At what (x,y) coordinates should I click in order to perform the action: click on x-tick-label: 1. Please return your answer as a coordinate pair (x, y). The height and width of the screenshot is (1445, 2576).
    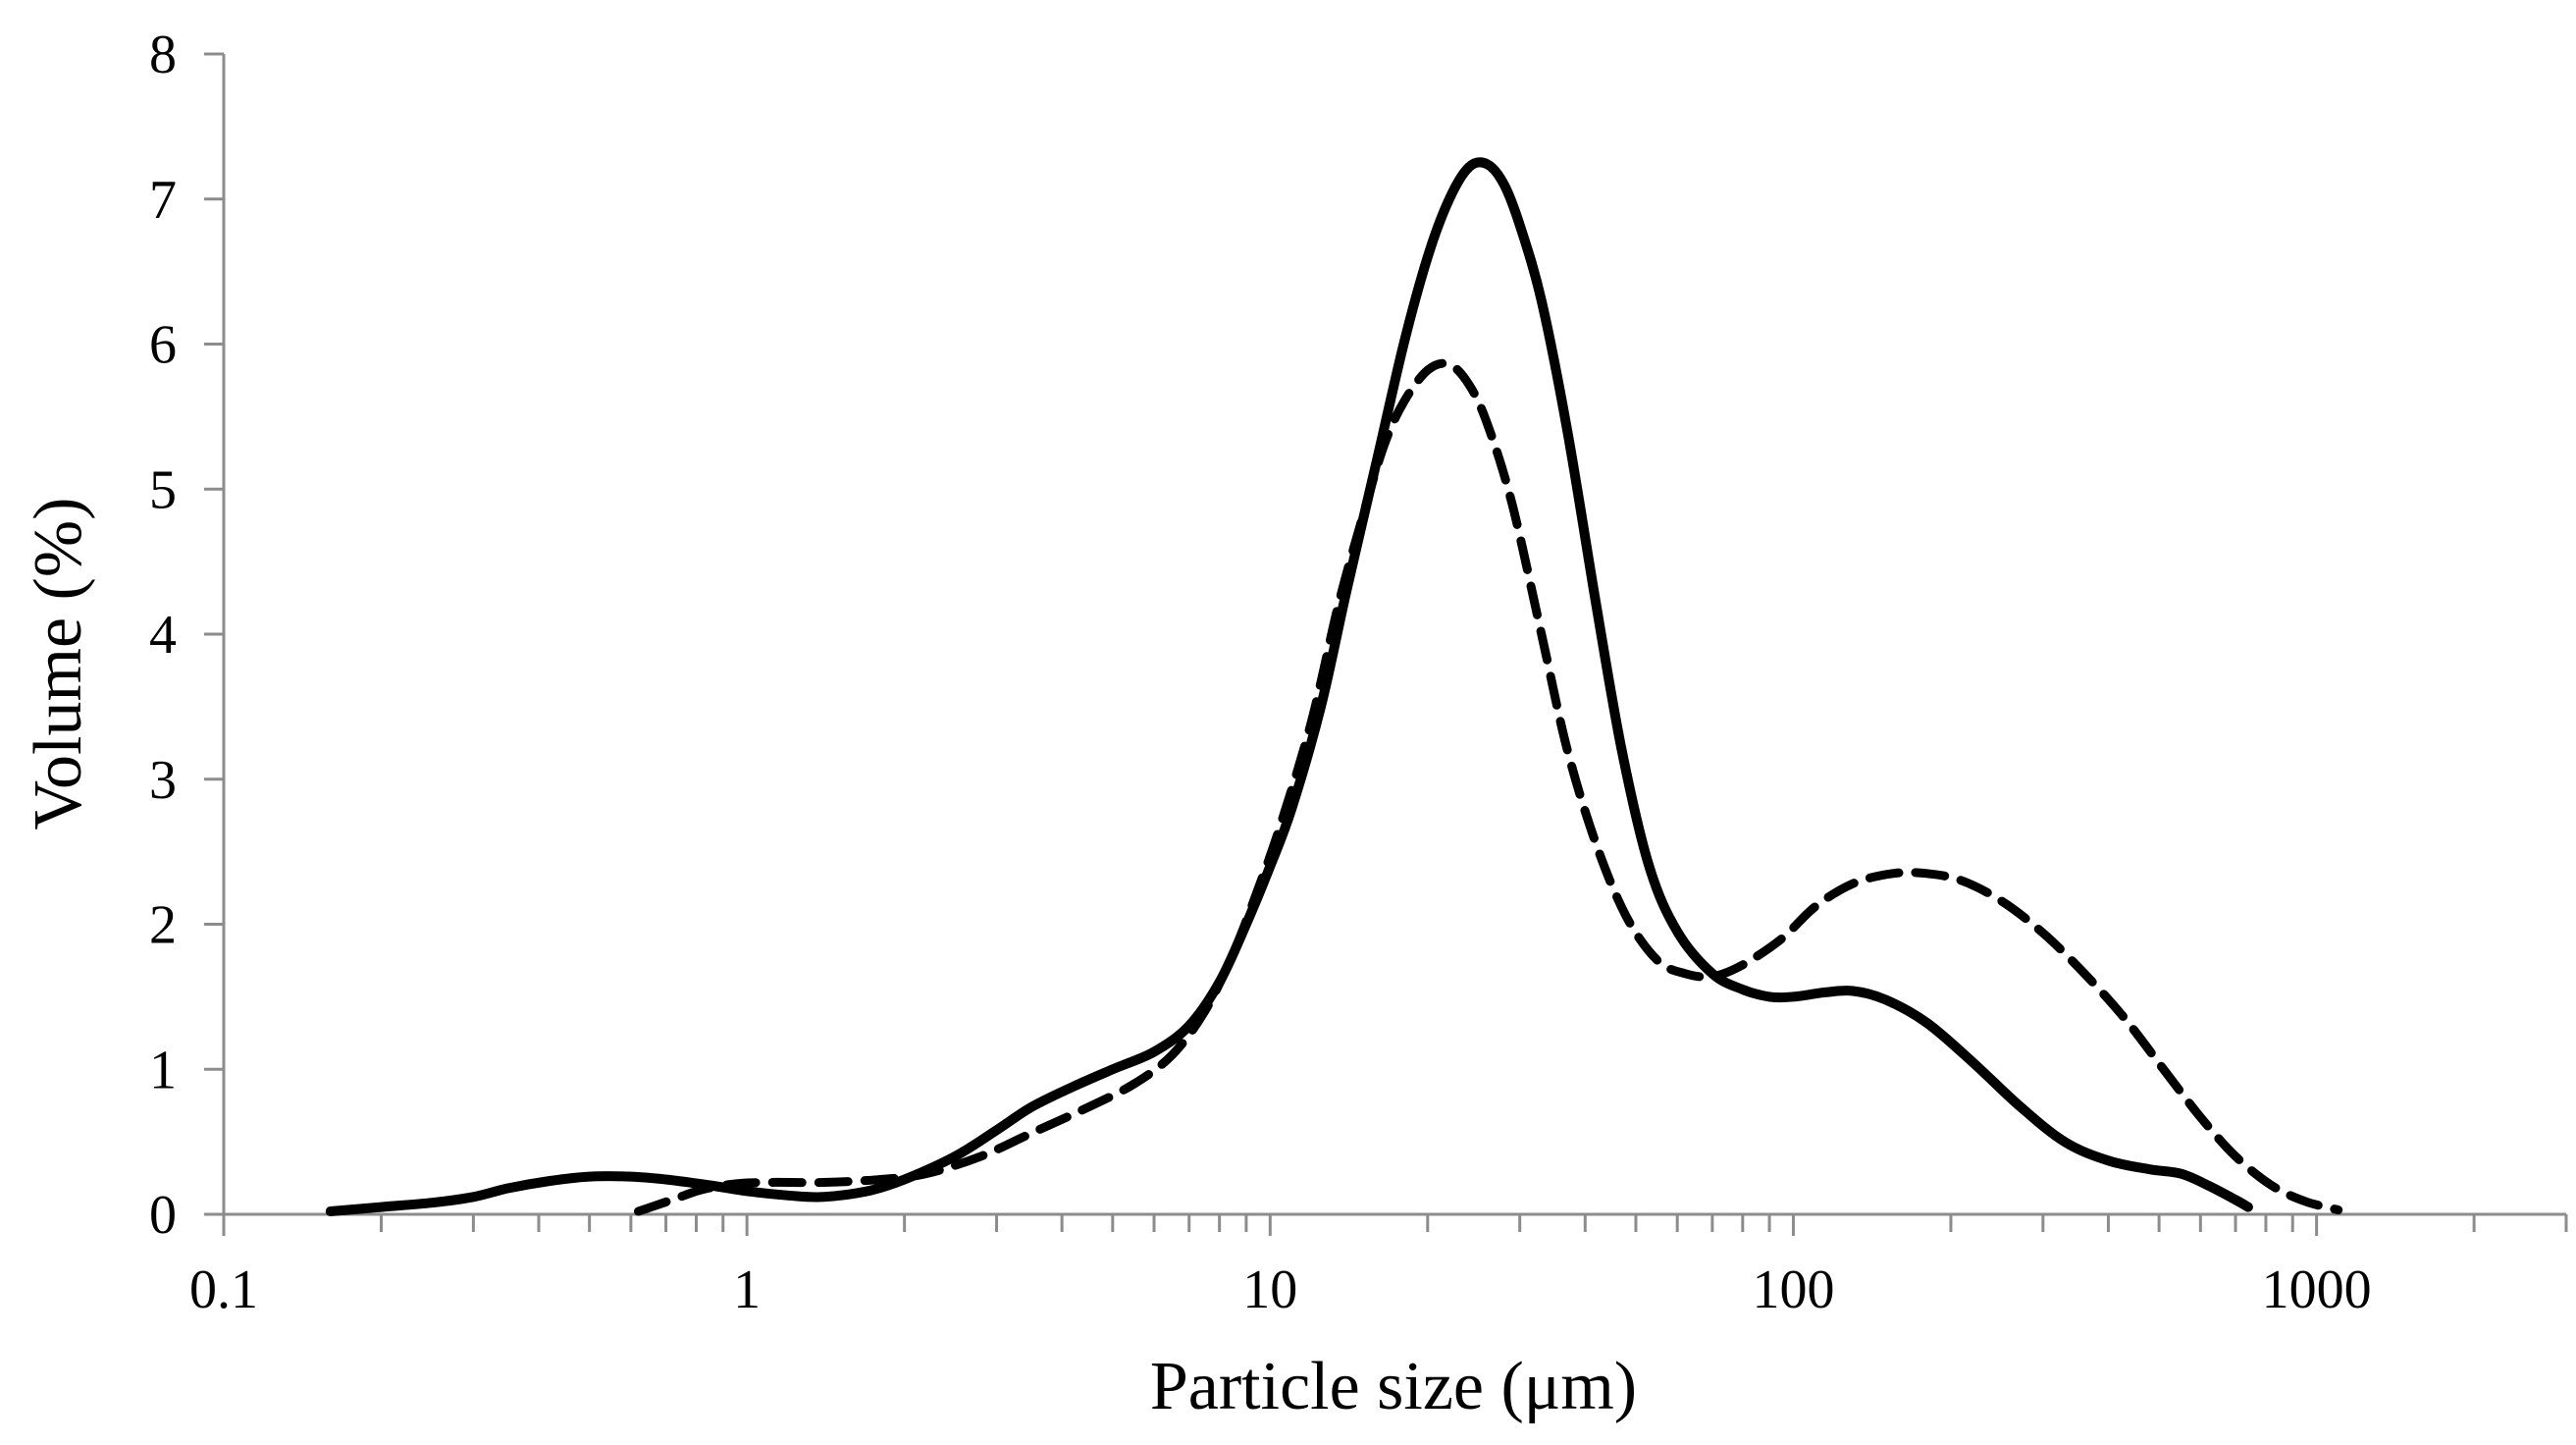
    Looking at the image, I should click on (747, 1290).